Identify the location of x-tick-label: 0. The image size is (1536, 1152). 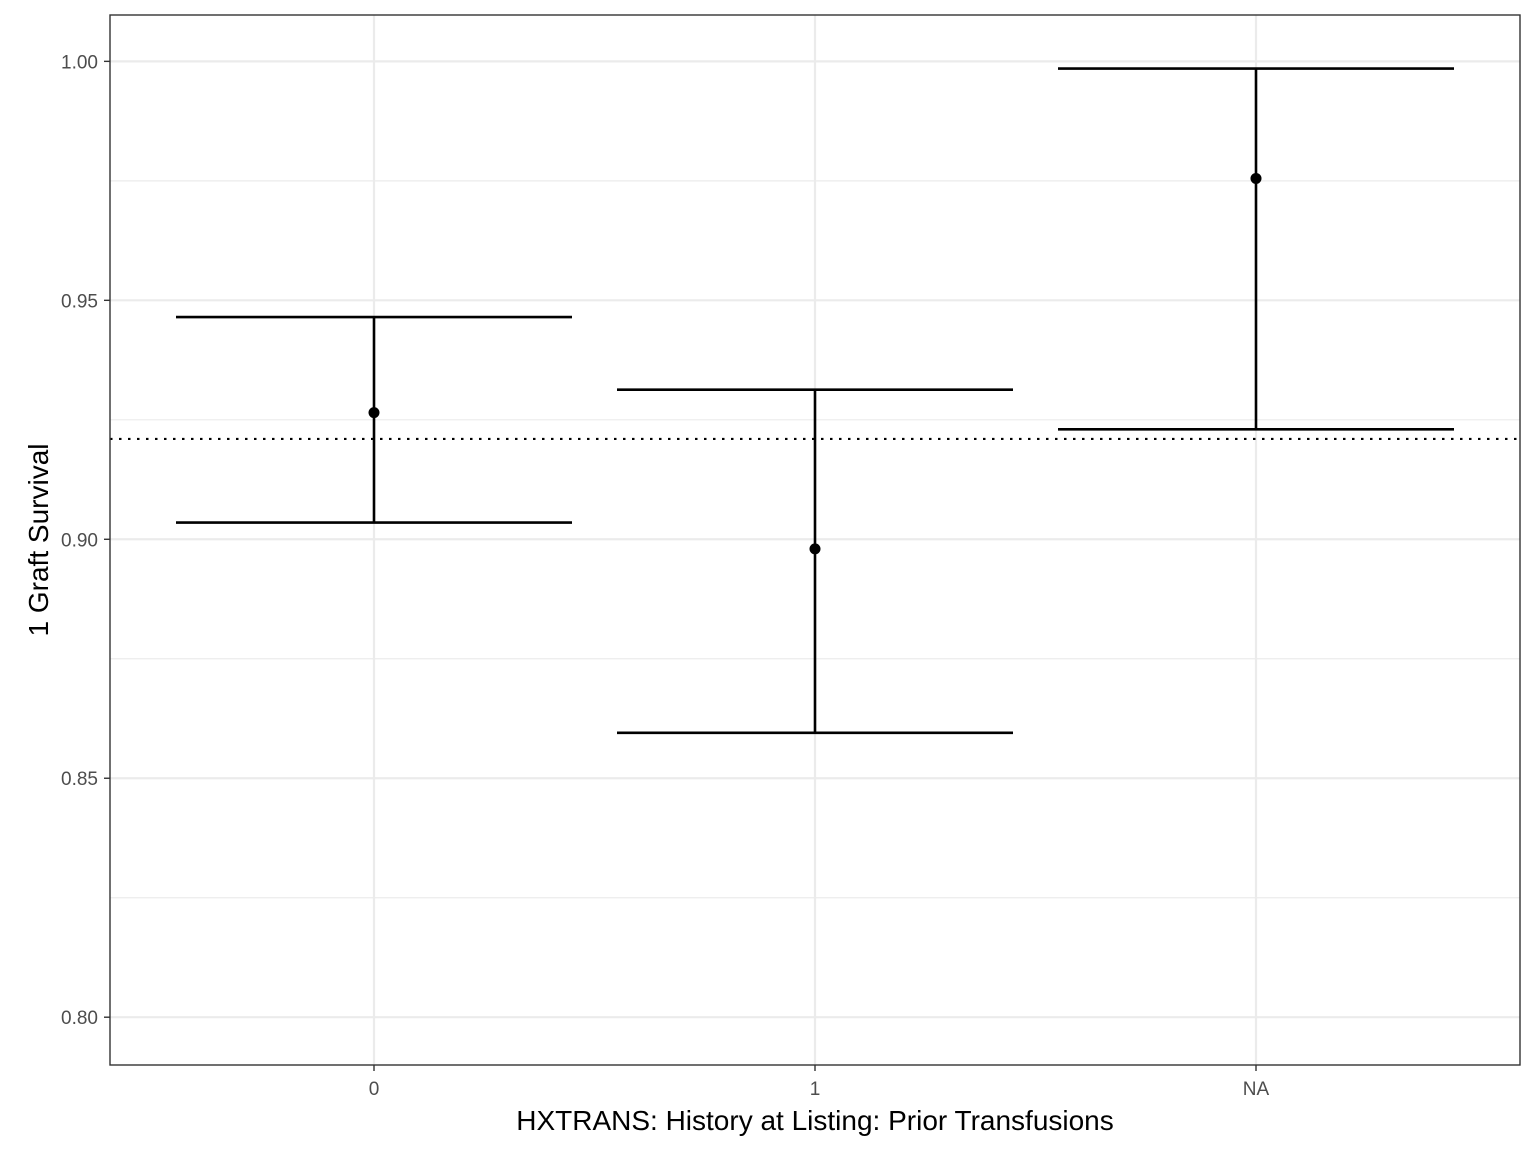
(374, 1089).